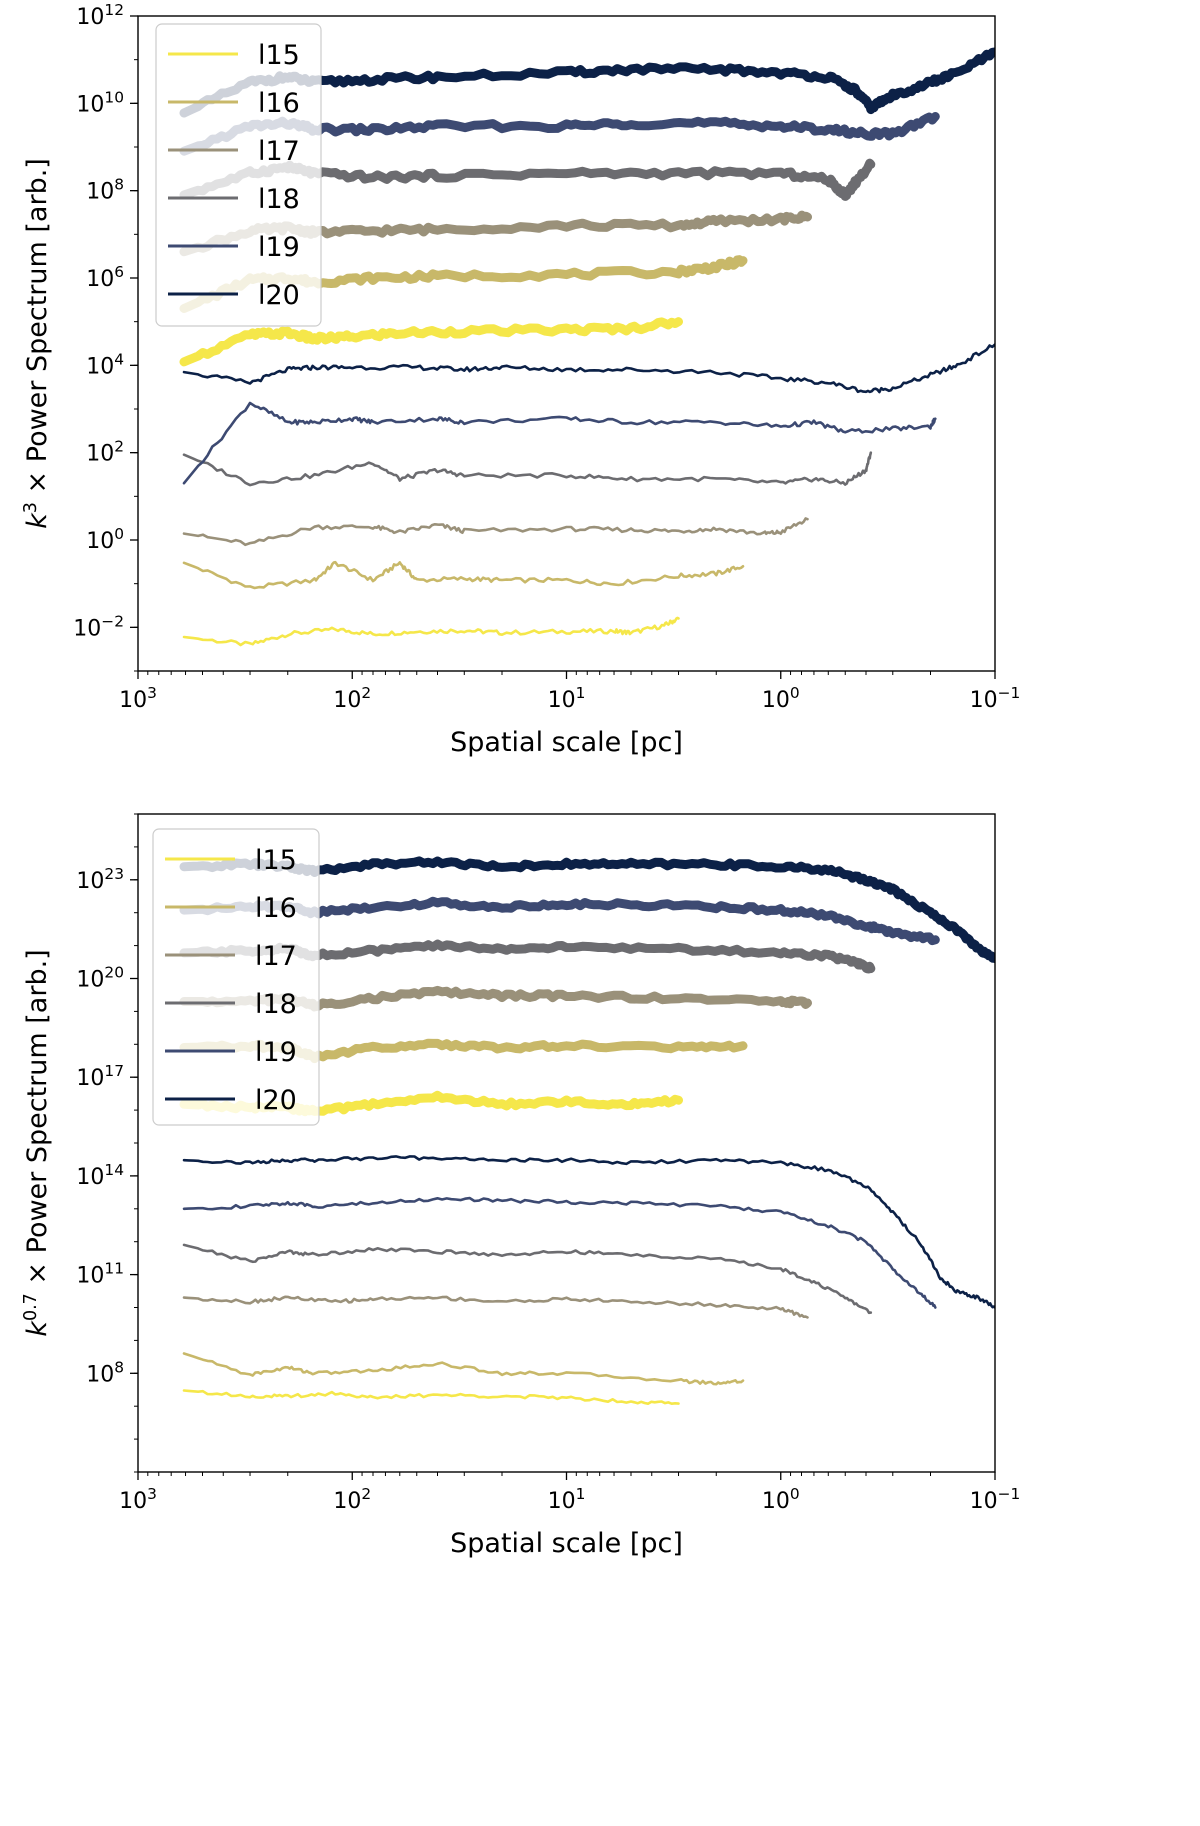 The width and height of the screenshot is (1200, 1826). I want to click on y-tick-label: 10⁸, so click(105, 190).